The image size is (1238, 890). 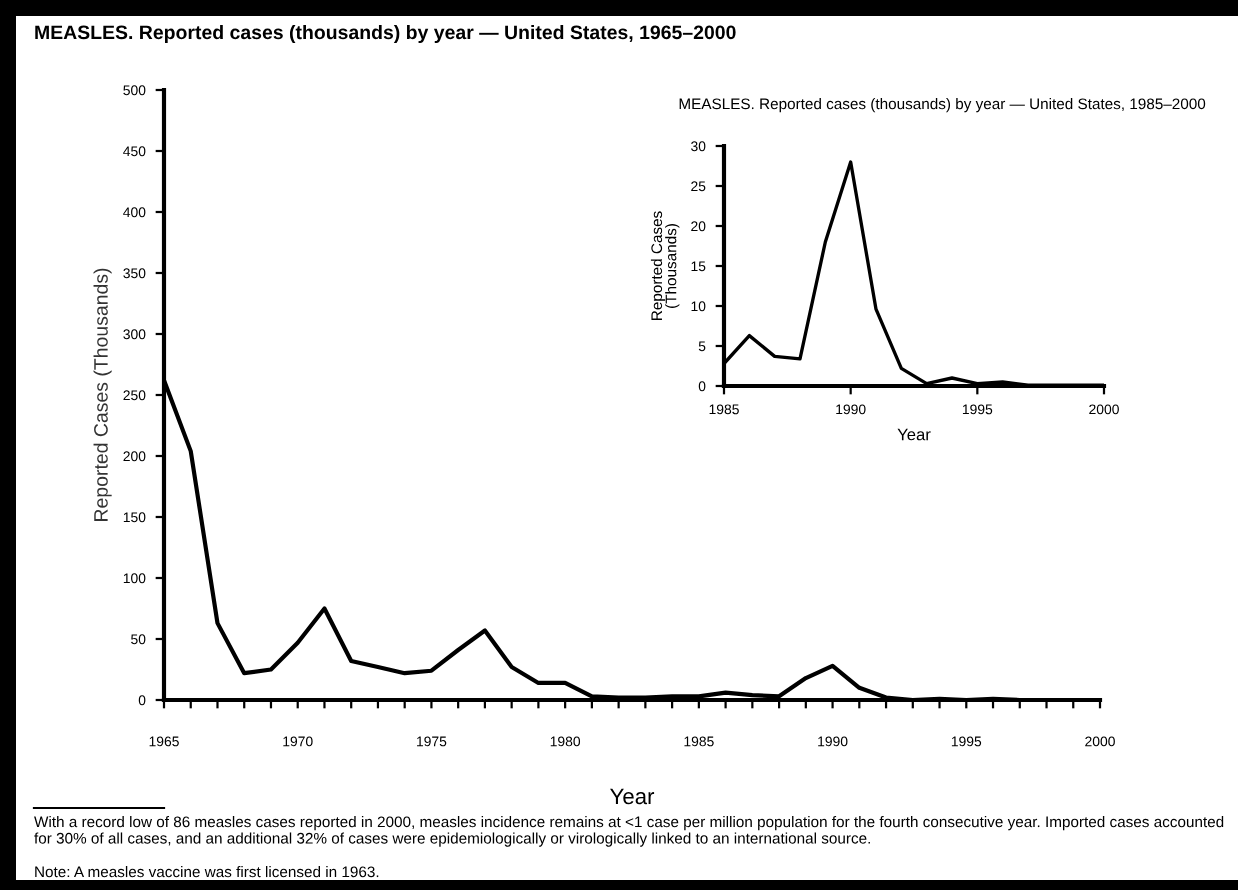 What do you see at coordinates (385, 34) in the screenshot?
I see `chart-title: MEASLES. Reported cases (thousands) by year — United States, 1965–2000` at bounding box center [385, 34].